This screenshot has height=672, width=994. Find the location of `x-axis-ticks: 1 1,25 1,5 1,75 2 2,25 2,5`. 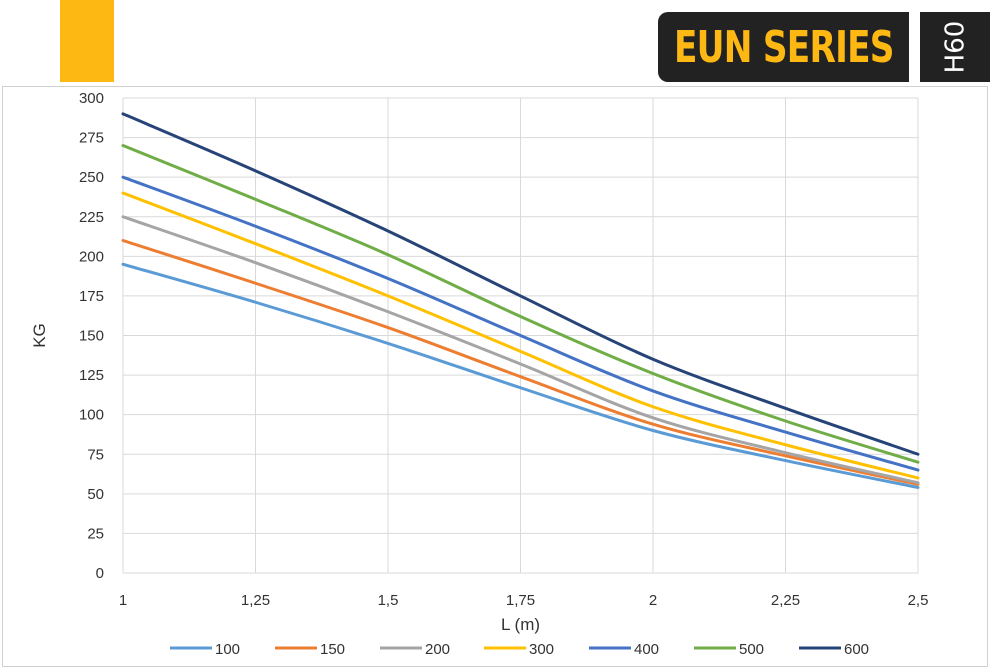

x-axis-ticks: 1 1,25 1,5 1,75 2 2,25 2,5 is located at coordinates (524, 600).